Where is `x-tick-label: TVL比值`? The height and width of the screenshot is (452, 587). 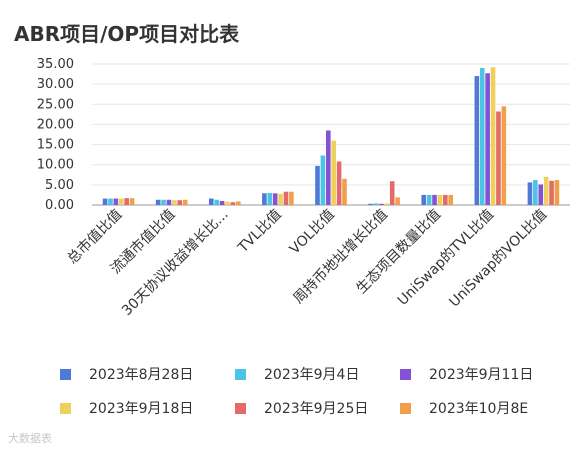 x-tick-label: TVL比值 is located at coordinates (260, 232).